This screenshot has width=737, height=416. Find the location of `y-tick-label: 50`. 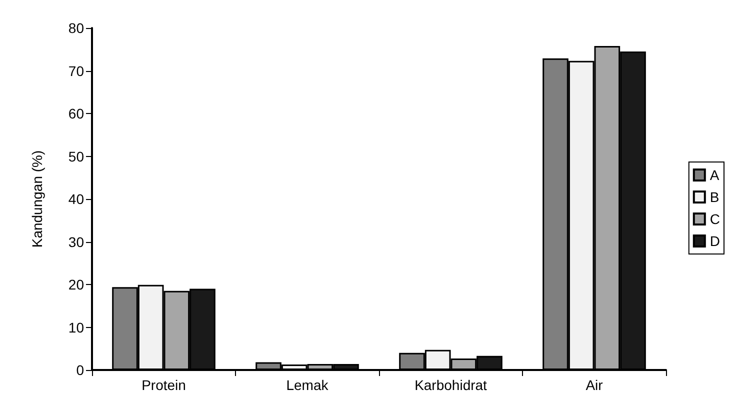

y-tick-label: 50 is located at coordinates (76, 156).